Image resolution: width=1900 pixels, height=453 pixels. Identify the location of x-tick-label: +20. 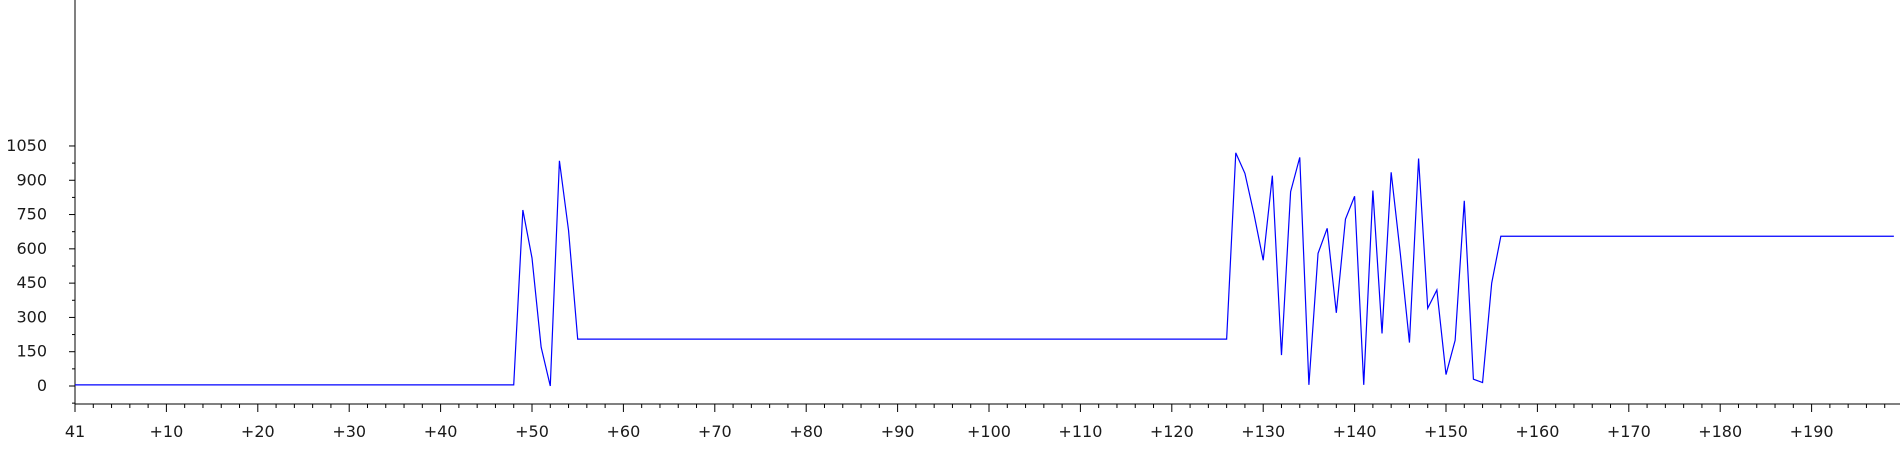
(258, 431).